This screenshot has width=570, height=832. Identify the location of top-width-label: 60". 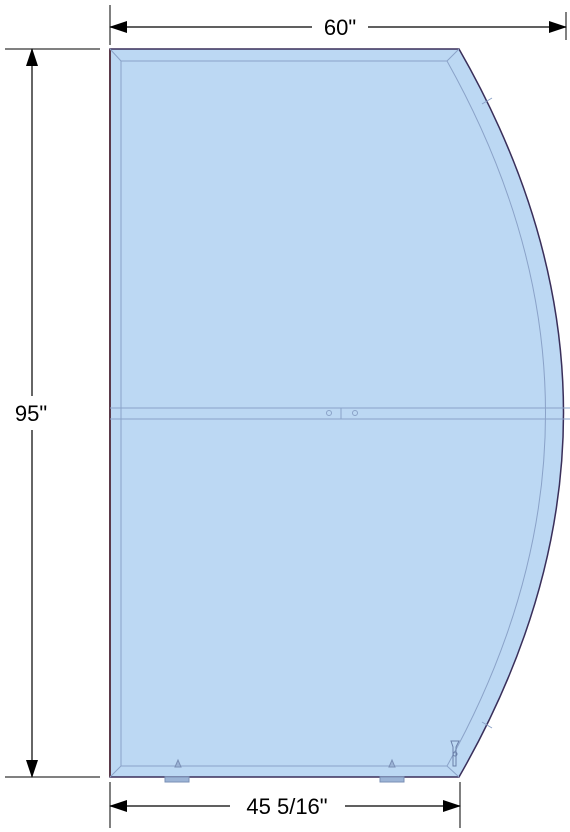
(340, 27).